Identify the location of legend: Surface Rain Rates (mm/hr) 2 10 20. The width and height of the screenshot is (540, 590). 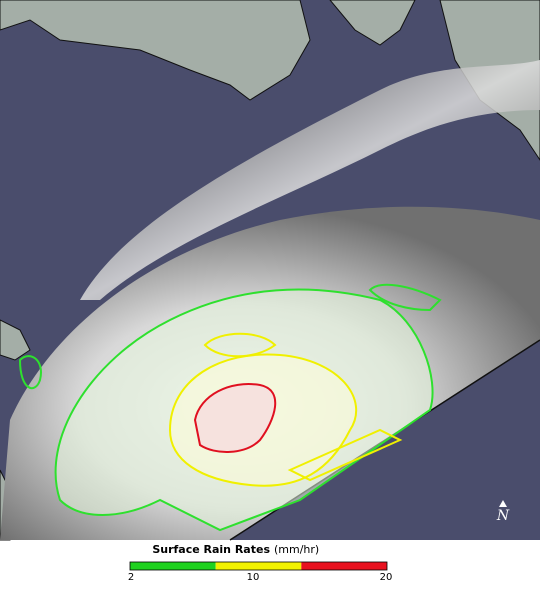
(260, 563).